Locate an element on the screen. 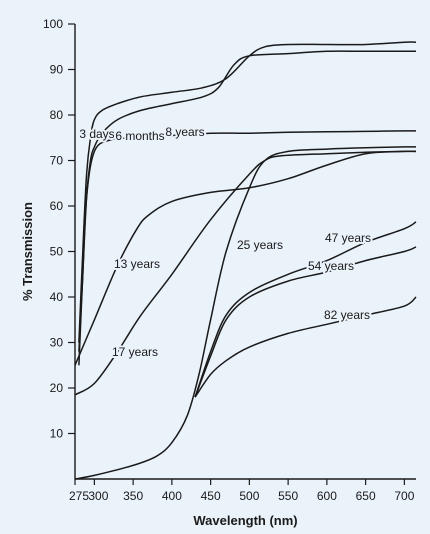  y-tick-label: 70 is located at coordinates (57, 161).